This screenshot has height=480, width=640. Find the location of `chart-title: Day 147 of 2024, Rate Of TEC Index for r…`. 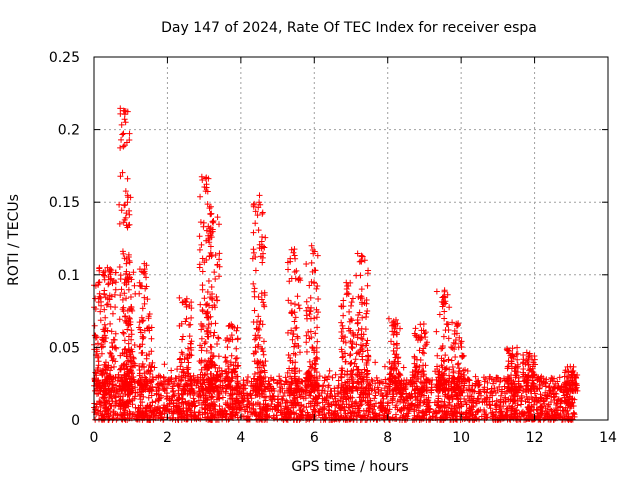

chart-title: Day 147 of 2024, Rate Of TEC Index for r… is located at coordinates (349, 28).